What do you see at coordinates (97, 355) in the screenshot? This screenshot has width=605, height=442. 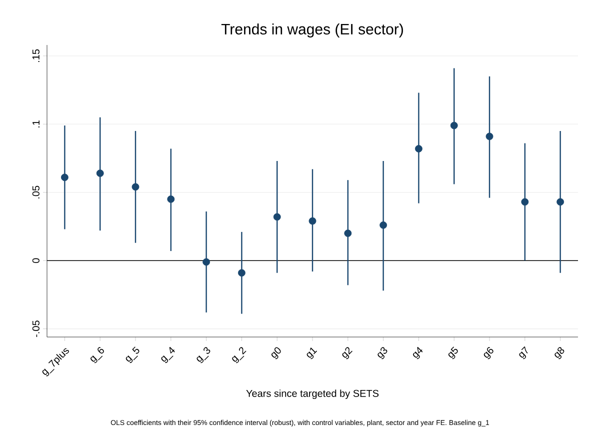 I see `x-tick-label: g_6` at bounding box center [97, 355].